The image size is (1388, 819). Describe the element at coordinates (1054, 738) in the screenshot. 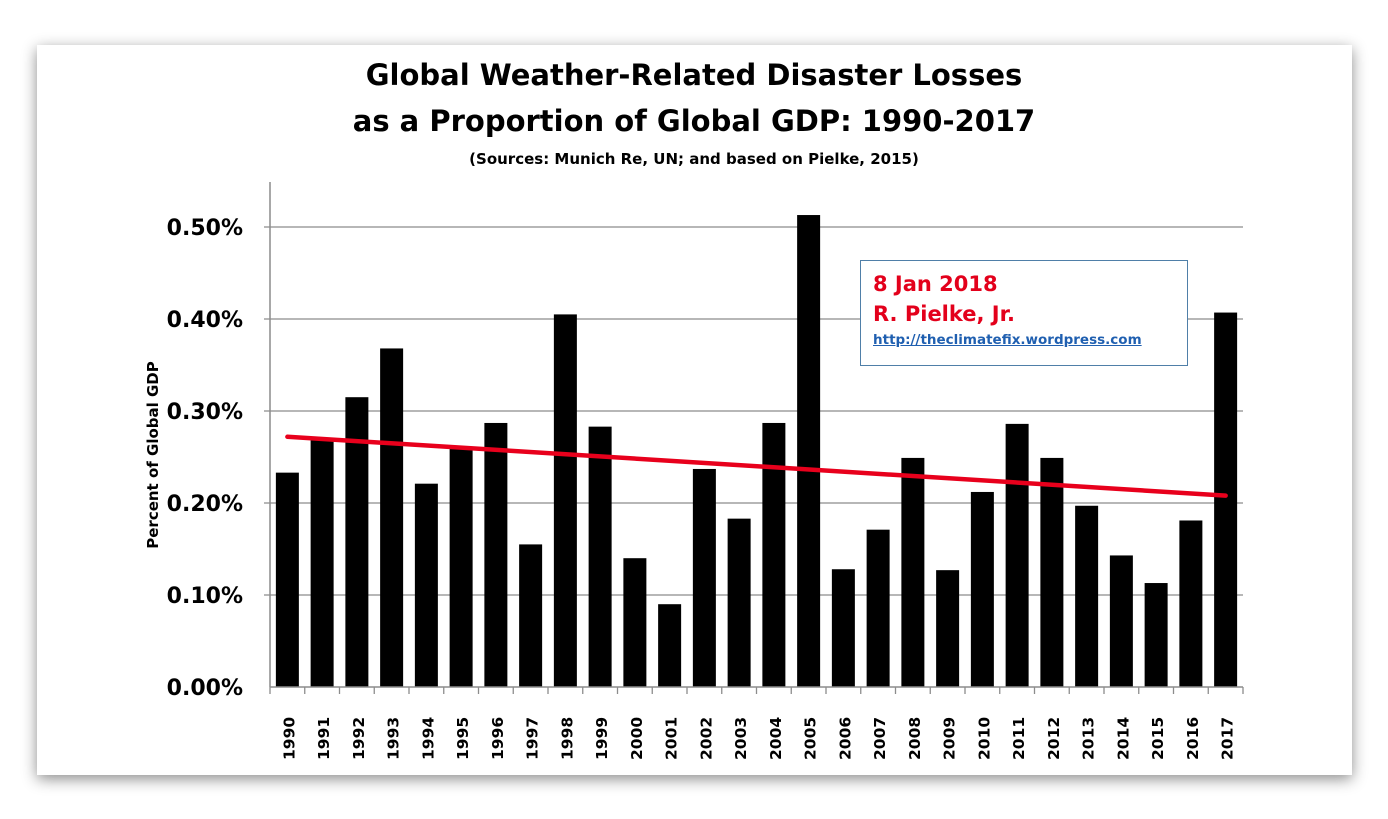

I see `x-tick-label: 2012` at that location.